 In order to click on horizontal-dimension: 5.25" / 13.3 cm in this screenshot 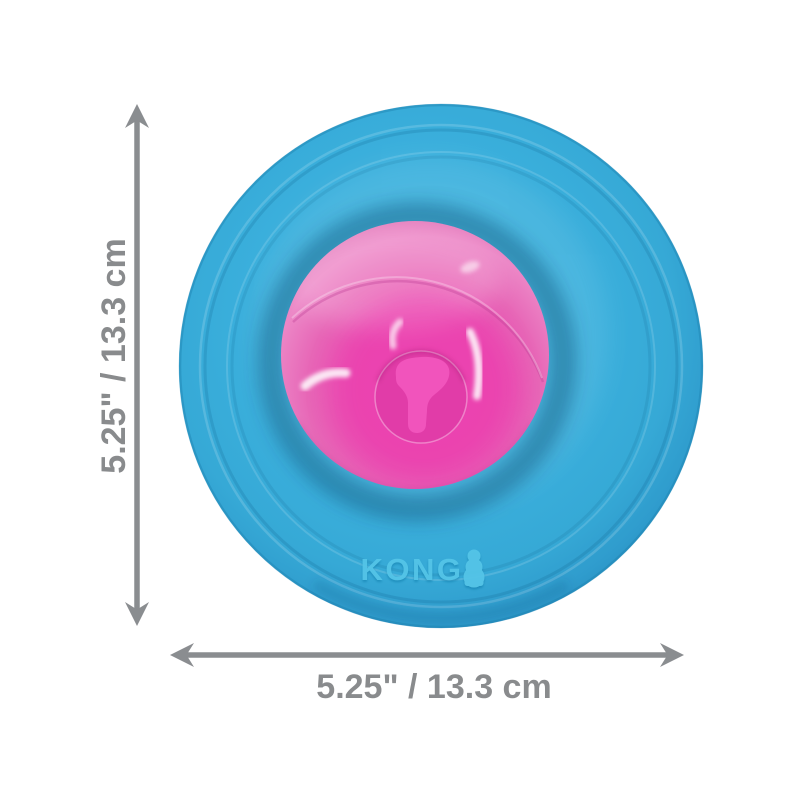, I will do `click(427, 674)`.